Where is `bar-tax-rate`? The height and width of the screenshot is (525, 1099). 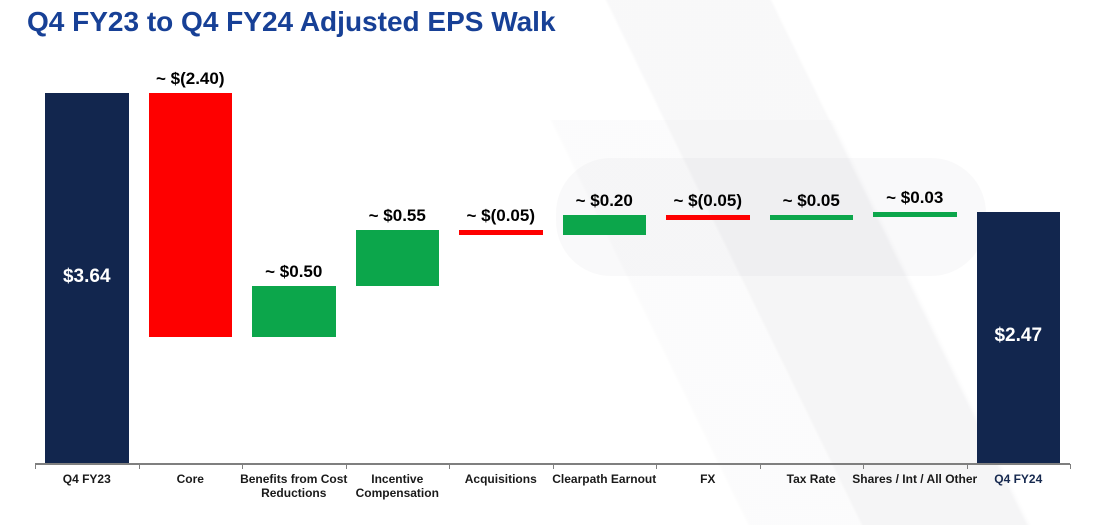 bar-tax-rate is located at coordinates (811, 217).